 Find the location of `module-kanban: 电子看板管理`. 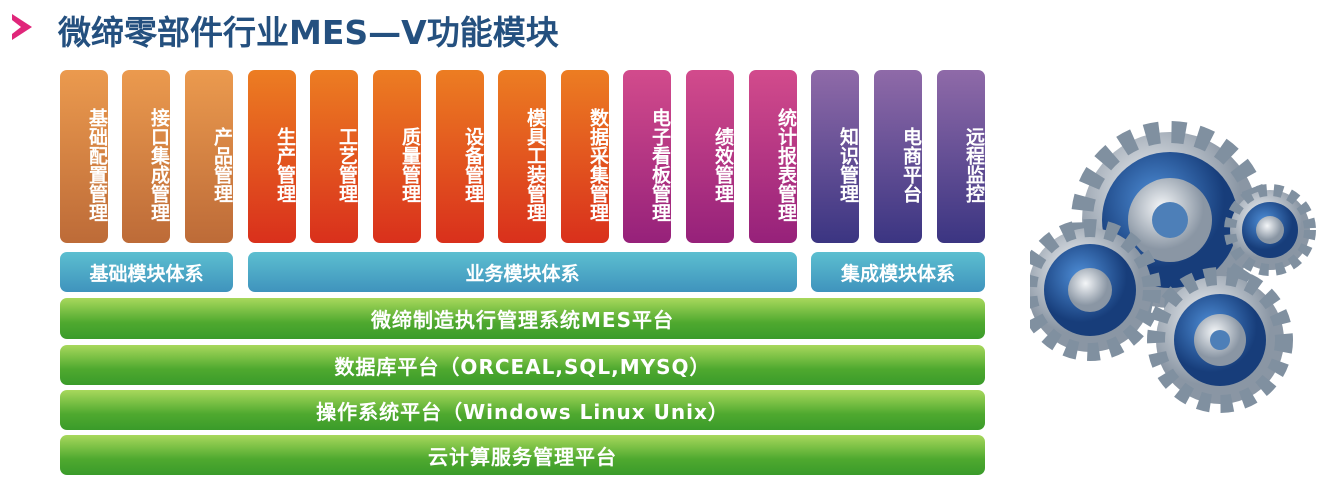

module-kanban: 电子看板管理 is located at coordinates (647, 156).